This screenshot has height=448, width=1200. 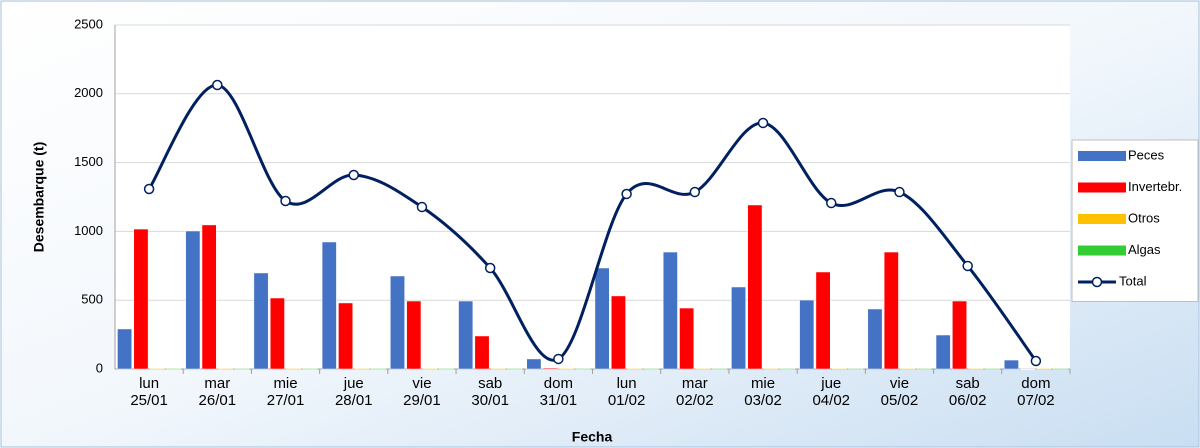 I want to click on y-tick-label: 2500, so click(x=88, y=23).